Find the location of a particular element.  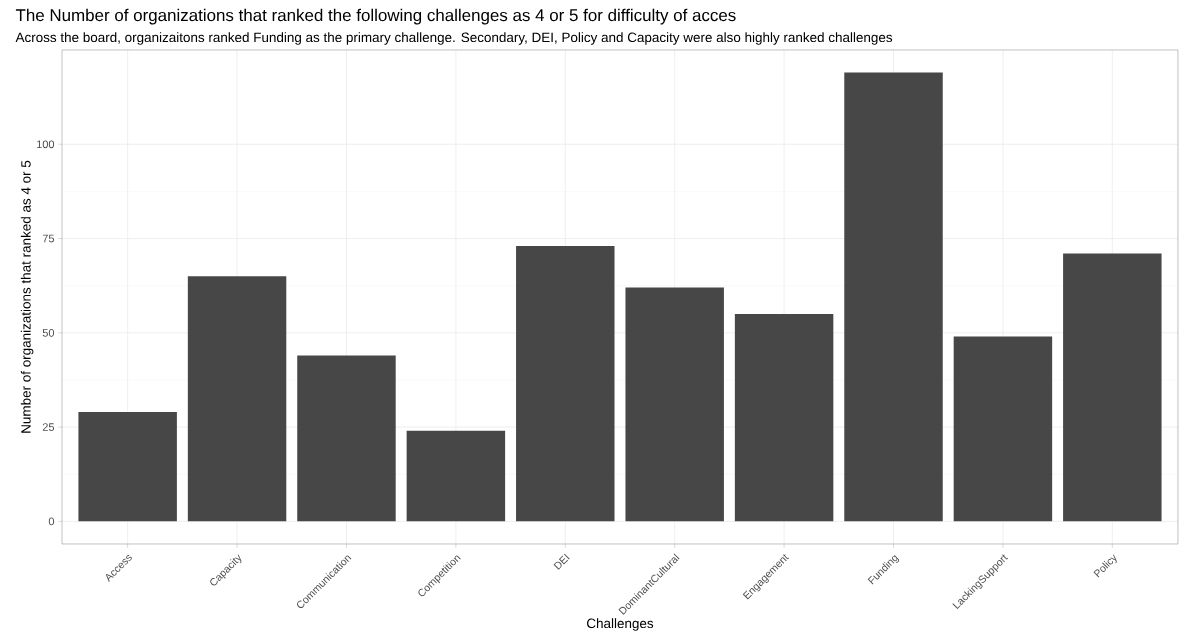

y-tick-label: 75 is located at coordinates (48, 238).